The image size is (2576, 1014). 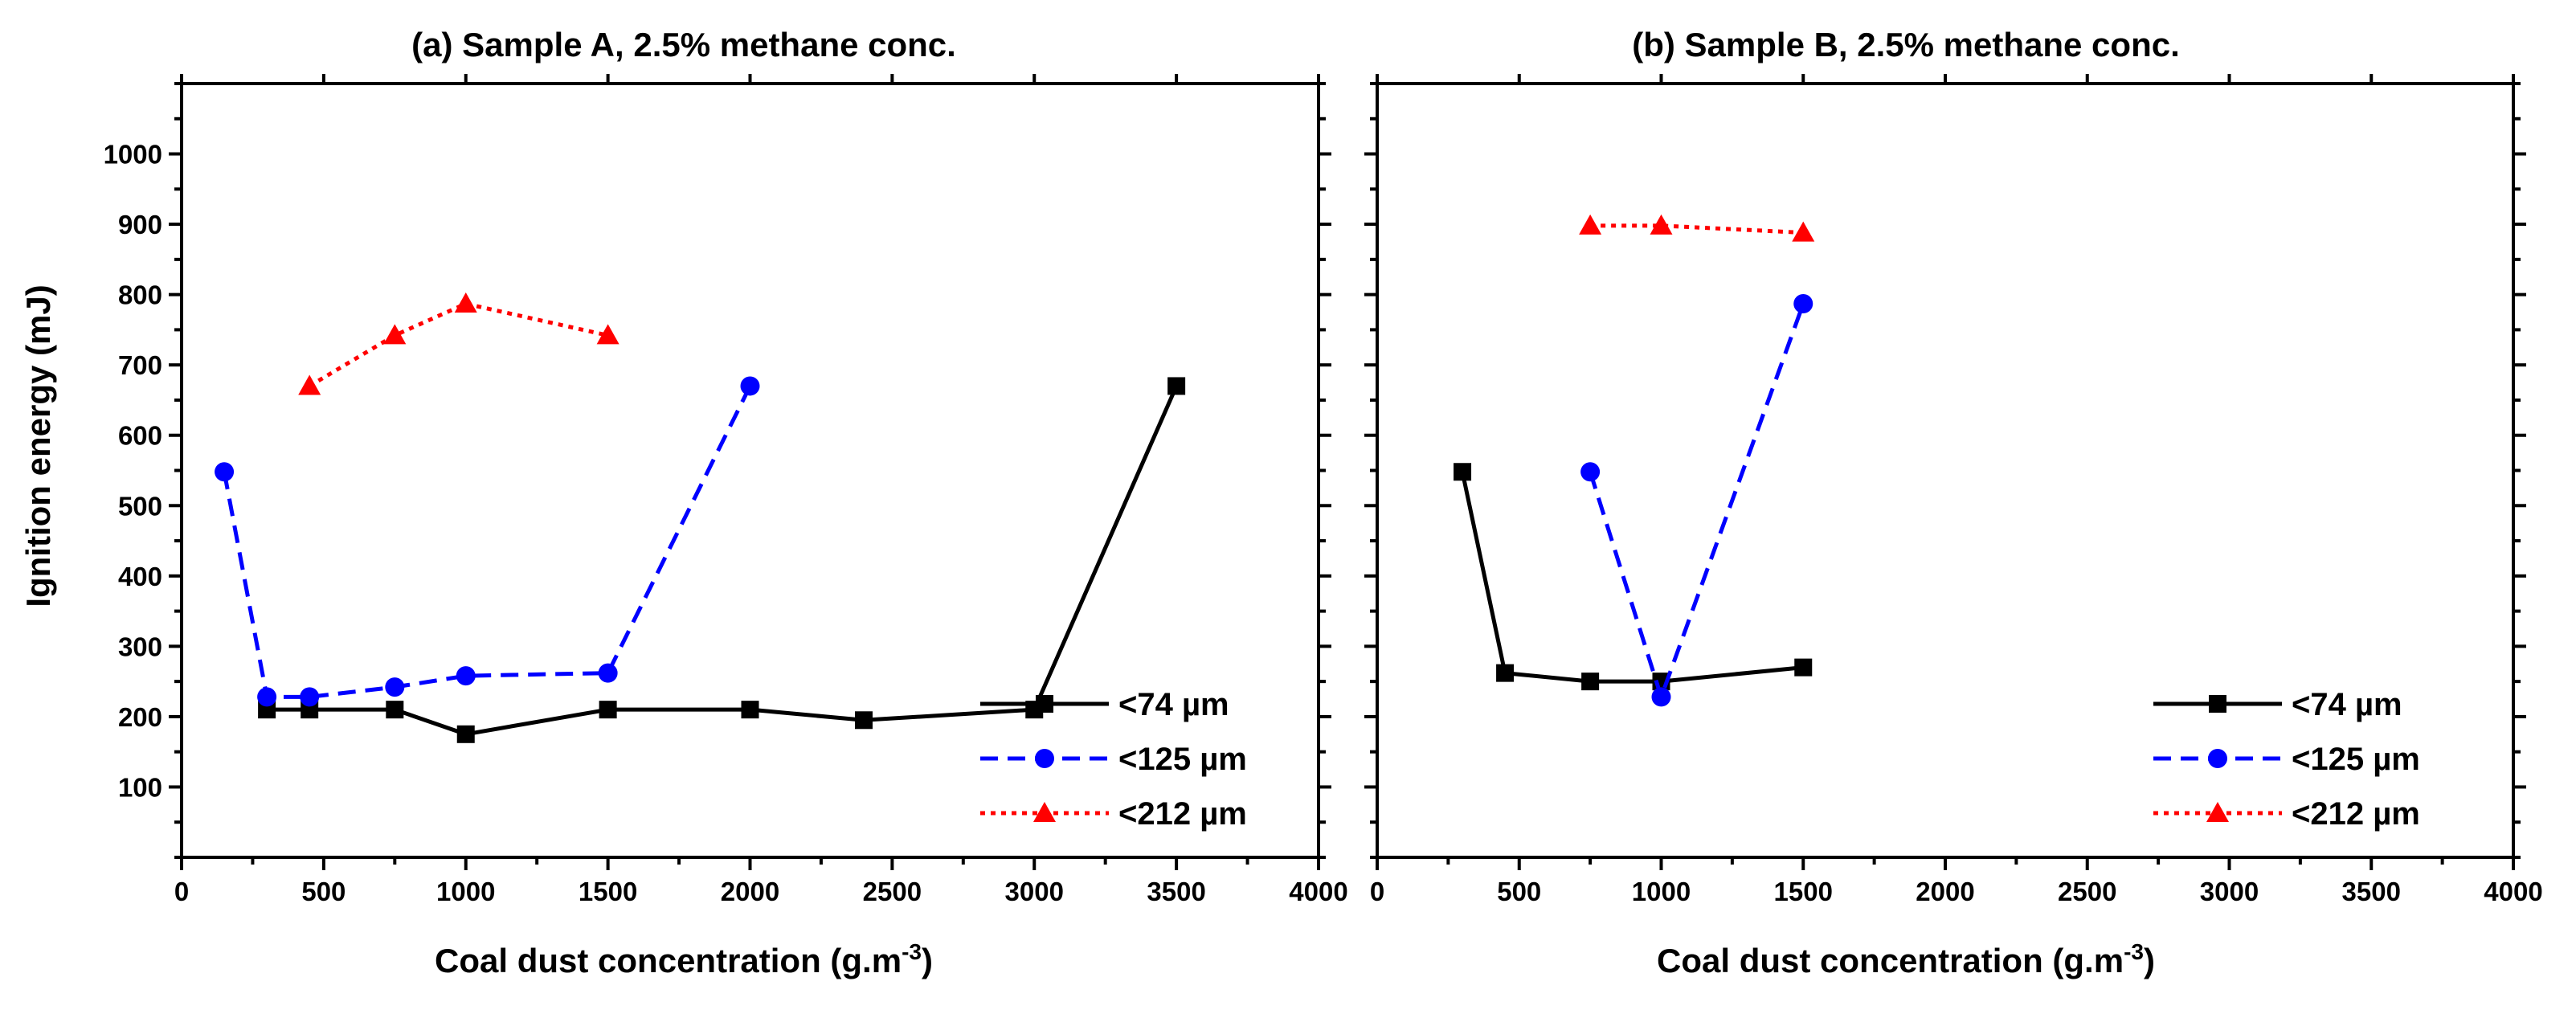 What do you see at coordinates (140, 787) in the screenshot?
I see `panel-a-y-tick-label: 100` at bounding box center [140, 787].